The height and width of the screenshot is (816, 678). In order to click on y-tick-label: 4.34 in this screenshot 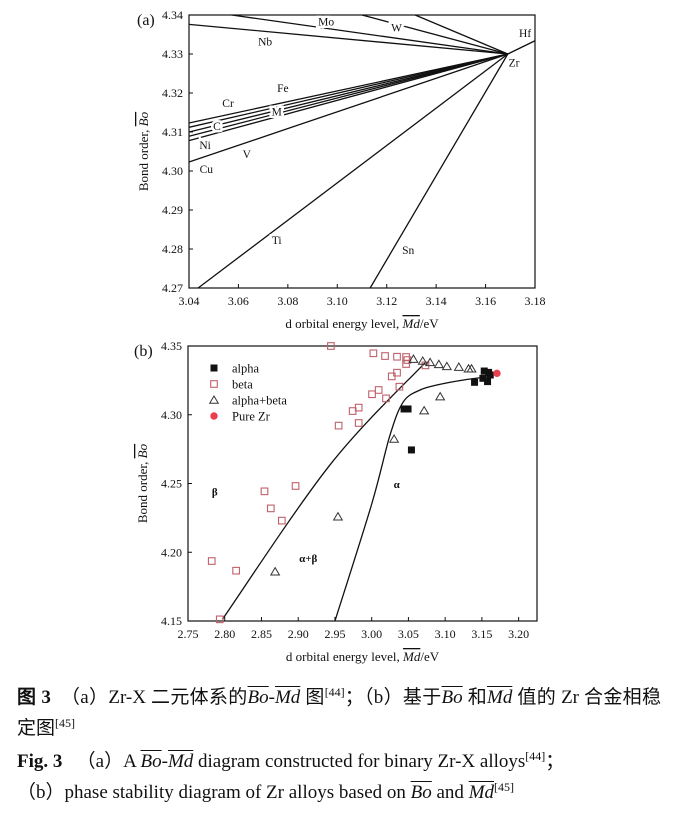, I will do `click(172, 15)`.